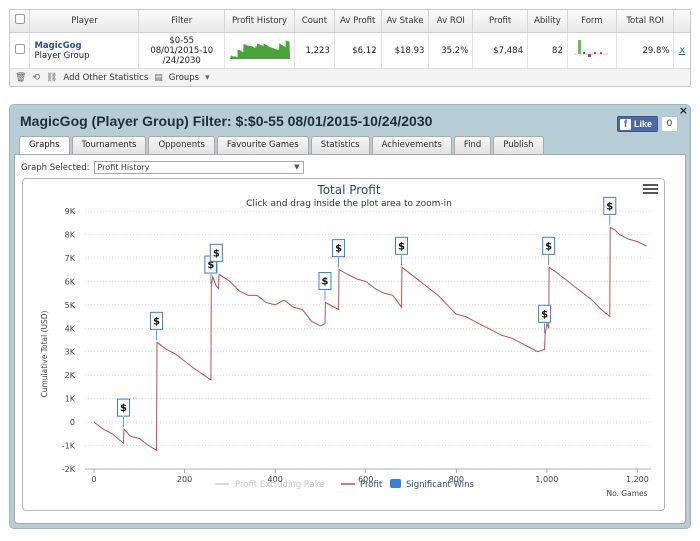 Image resolution: width=700 pixels, height=541 pixels. What do you see at coordinates (70, 375) in the screenshot?
I see `y-tick-label: 2K` at bounding box center [70, 375].